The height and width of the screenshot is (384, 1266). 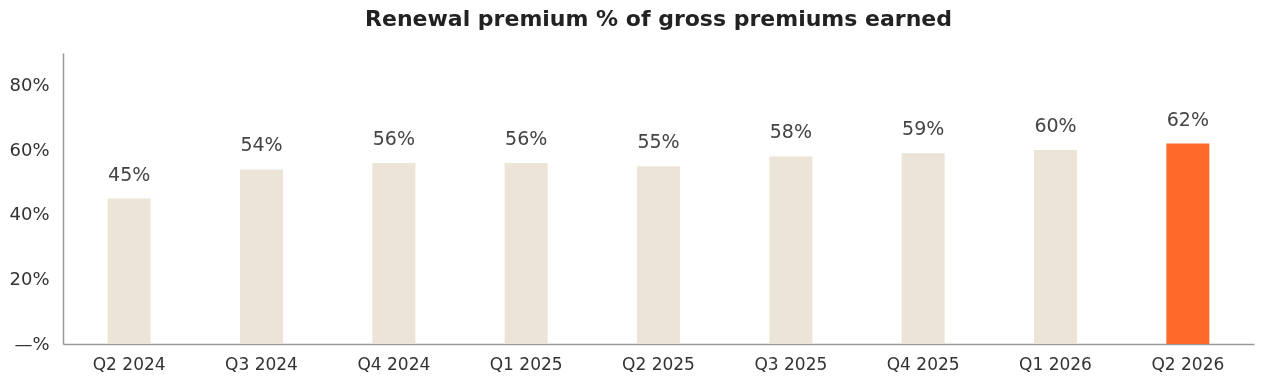 I want to click on data-label: 59%, so click(x=923, y=128).